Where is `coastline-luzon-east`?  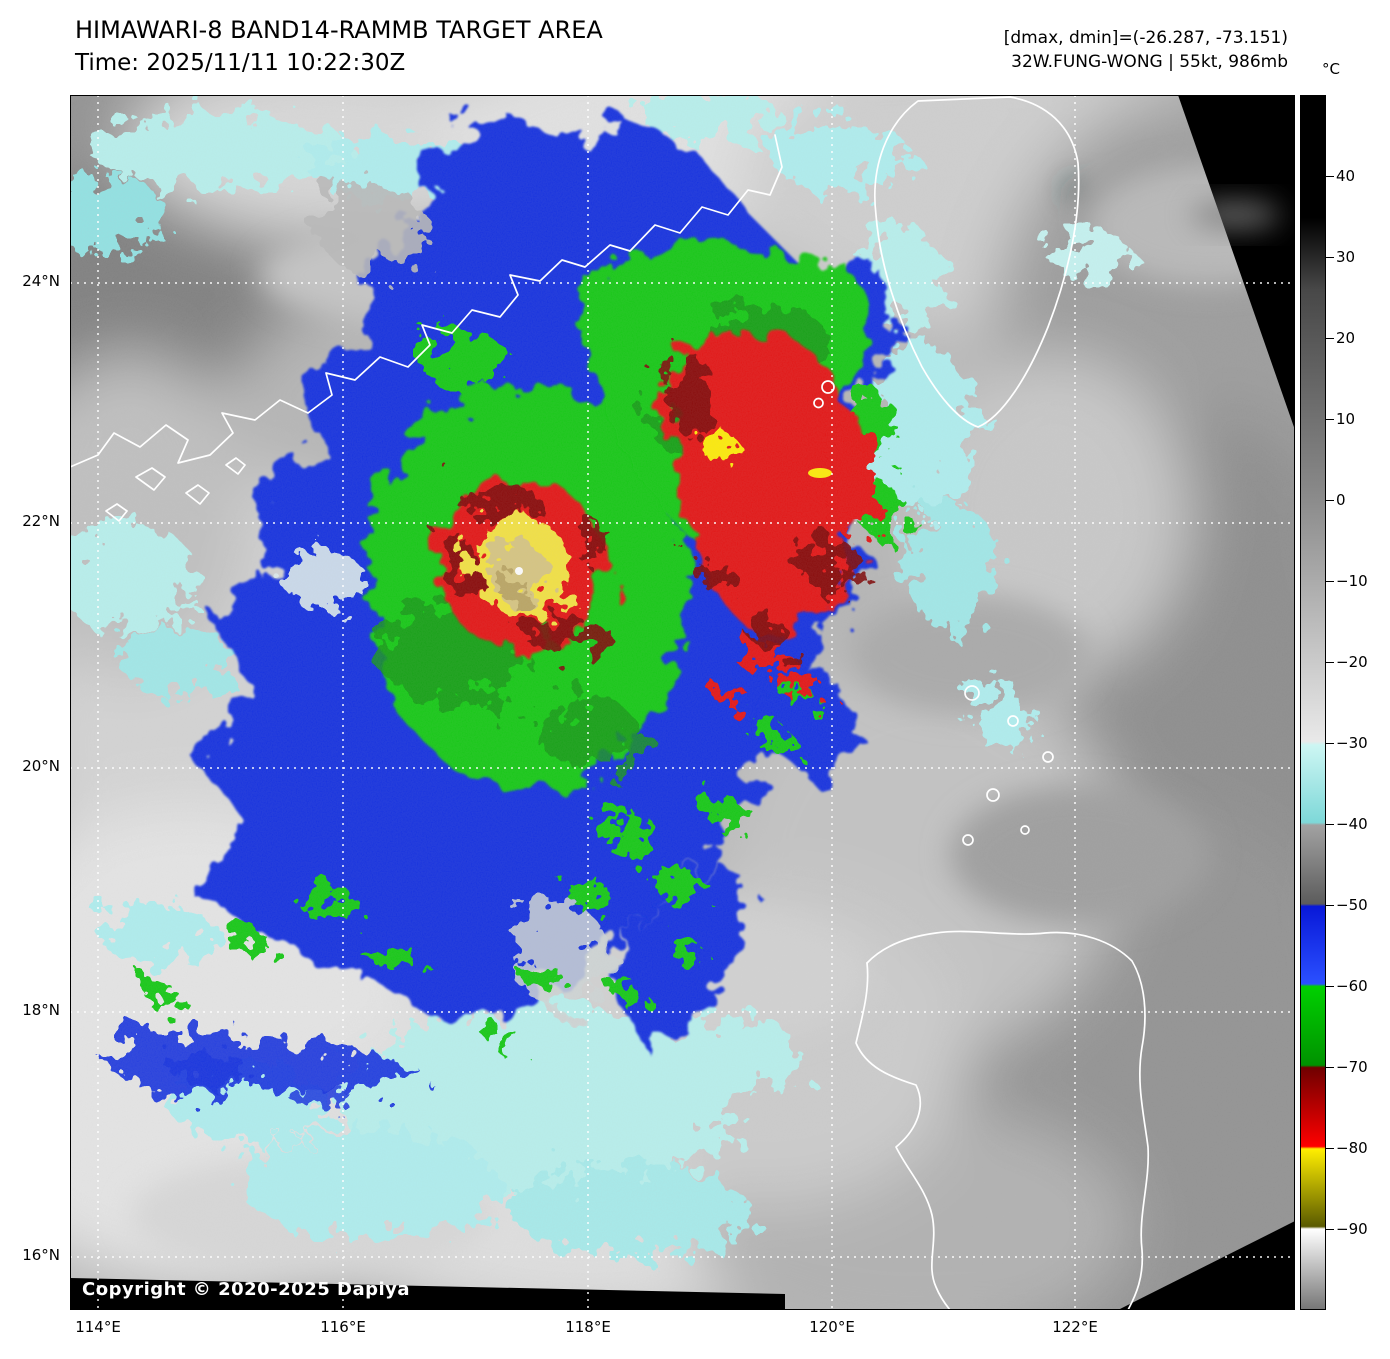 coastline-luzon-east is located at coordinates (1008, 1120).